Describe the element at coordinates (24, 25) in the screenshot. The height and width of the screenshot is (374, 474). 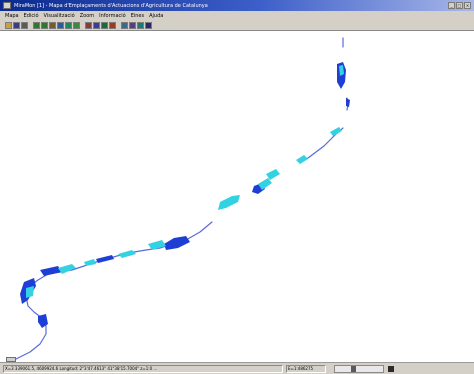
I see `print-icon` at that location.